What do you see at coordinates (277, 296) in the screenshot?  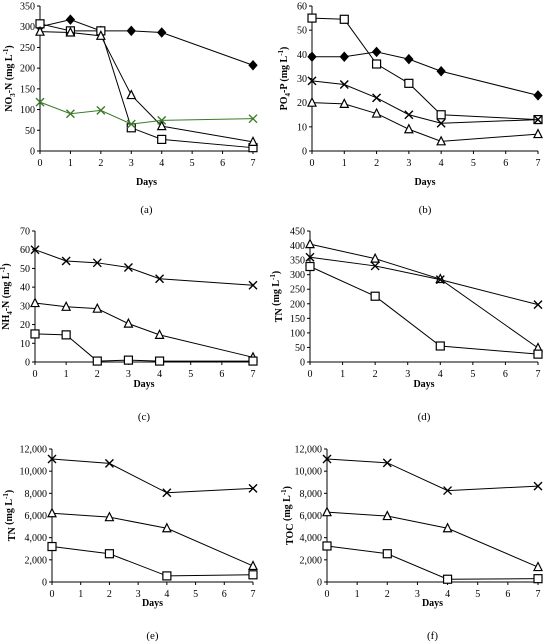 I see `y-axis-label: TN (mg L-1)` at bounding box center [277, 296].